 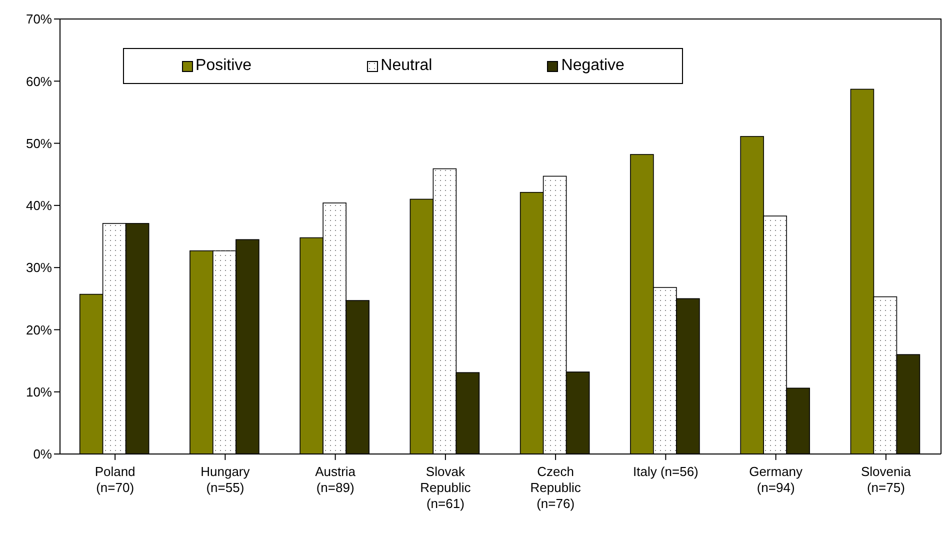 I want to click on legend-label: Positive, so click(x=223, y=66).